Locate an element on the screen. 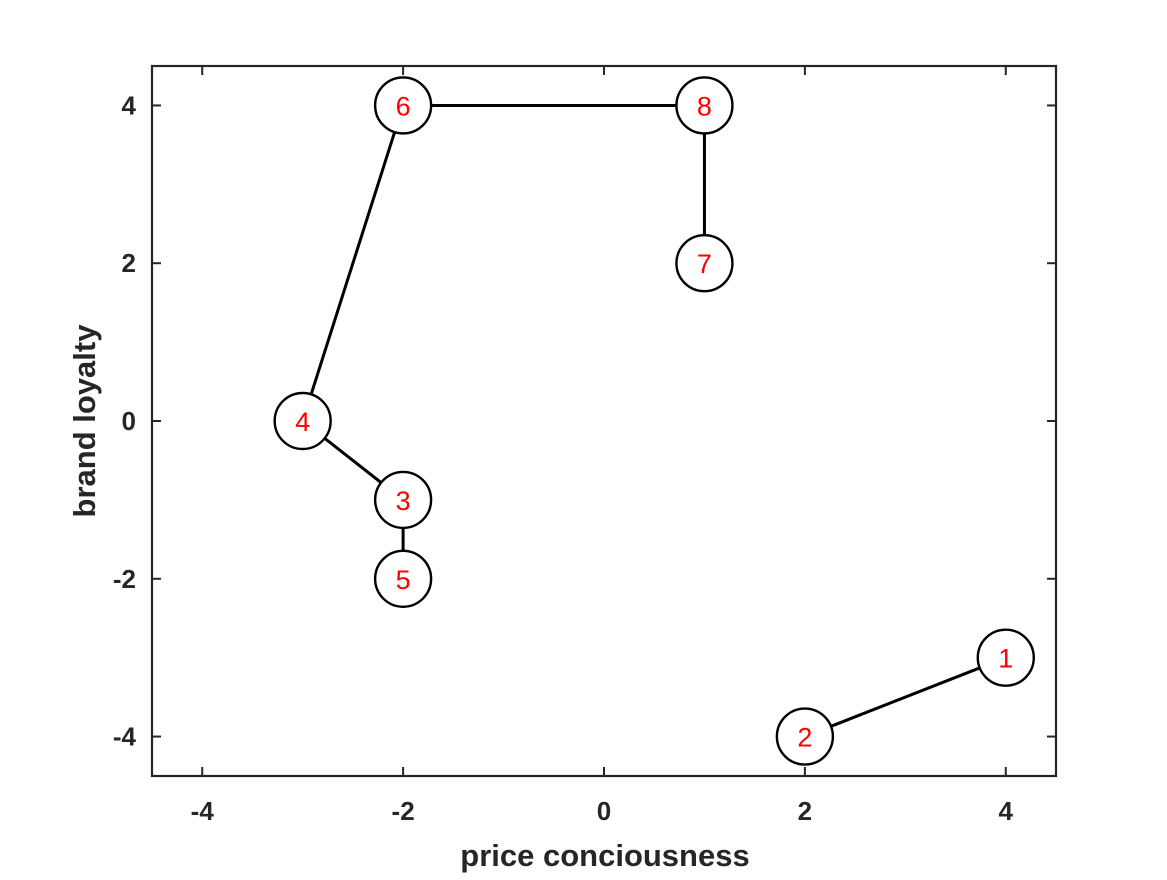  node-label: 6 is located at coordinates (403, 106).